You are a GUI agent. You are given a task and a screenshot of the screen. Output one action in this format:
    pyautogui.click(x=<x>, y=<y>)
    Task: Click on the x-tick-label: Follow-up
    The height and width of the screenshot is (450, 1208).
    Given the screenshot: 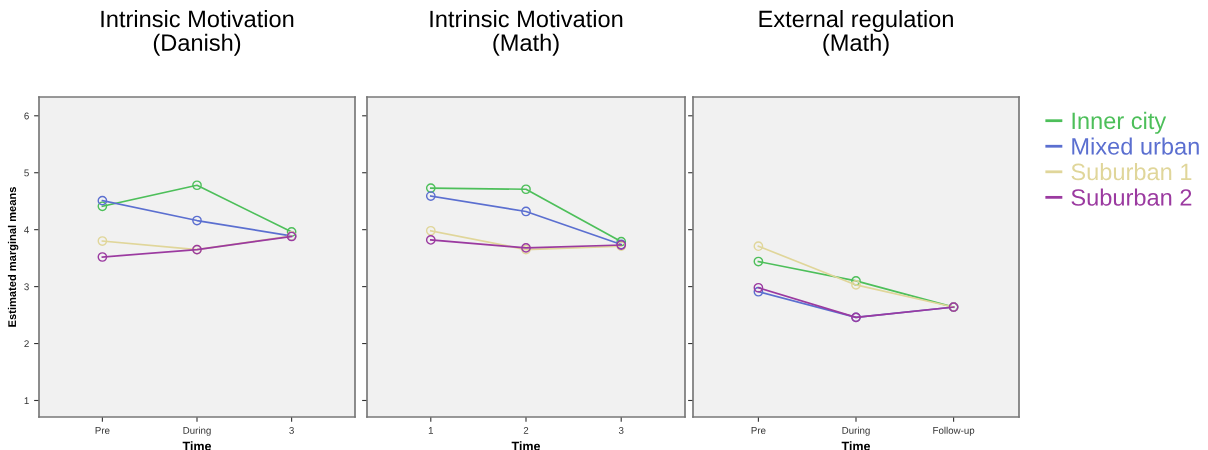 What is the action you would take?
    pyautogui.click(x=954, y=431)
    